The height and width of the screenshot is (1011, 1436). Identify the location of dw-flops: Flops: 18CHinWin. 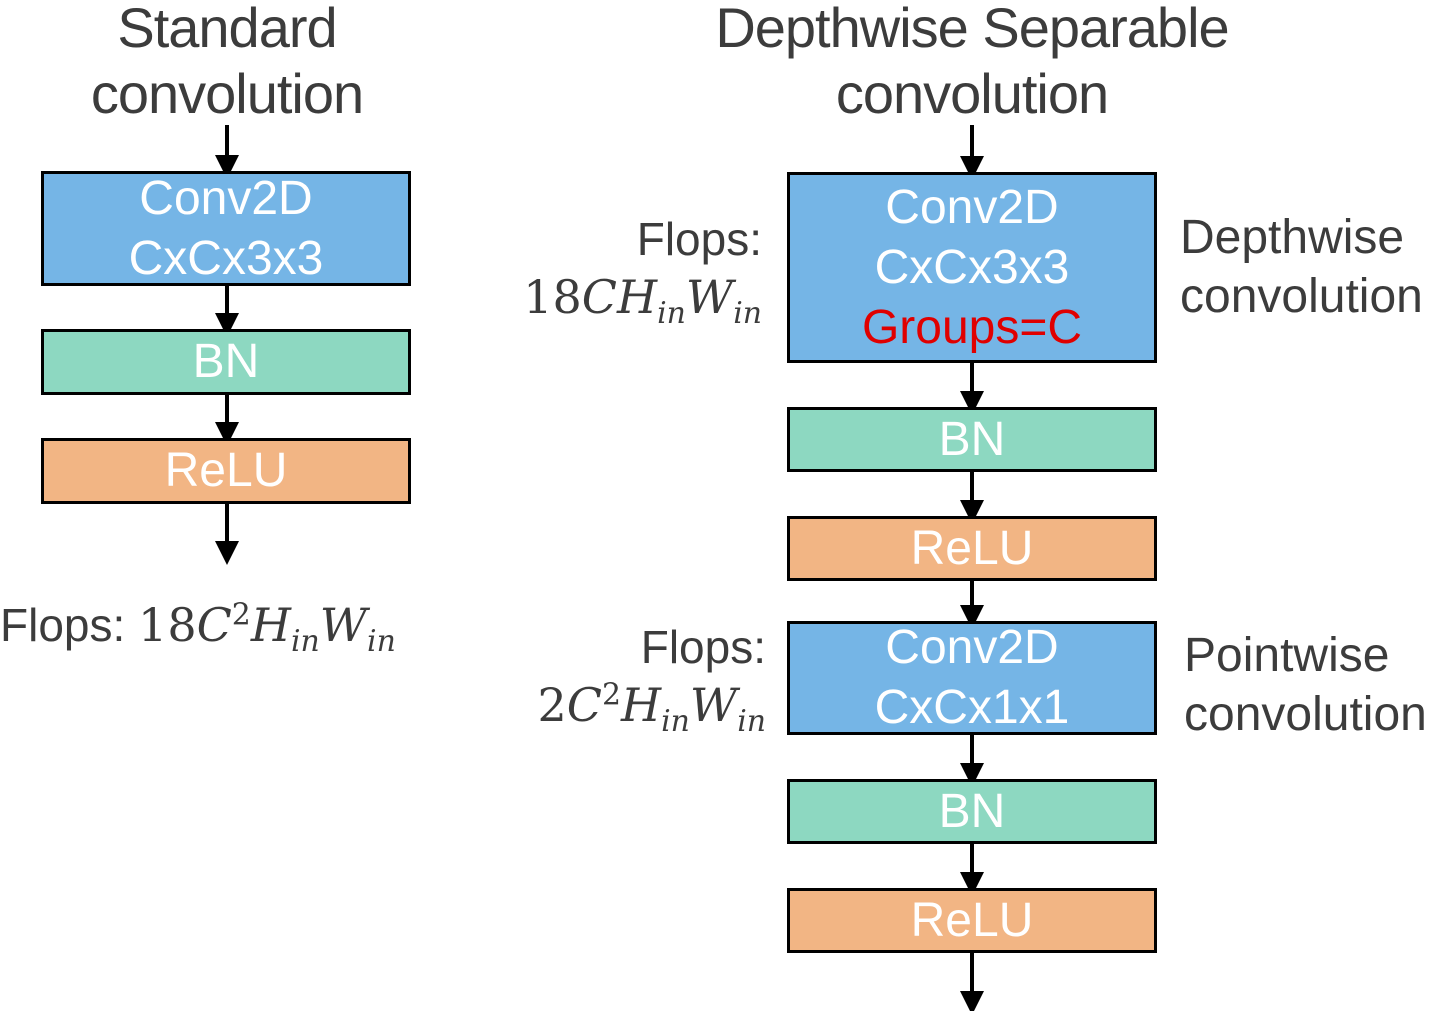
(631, 269).